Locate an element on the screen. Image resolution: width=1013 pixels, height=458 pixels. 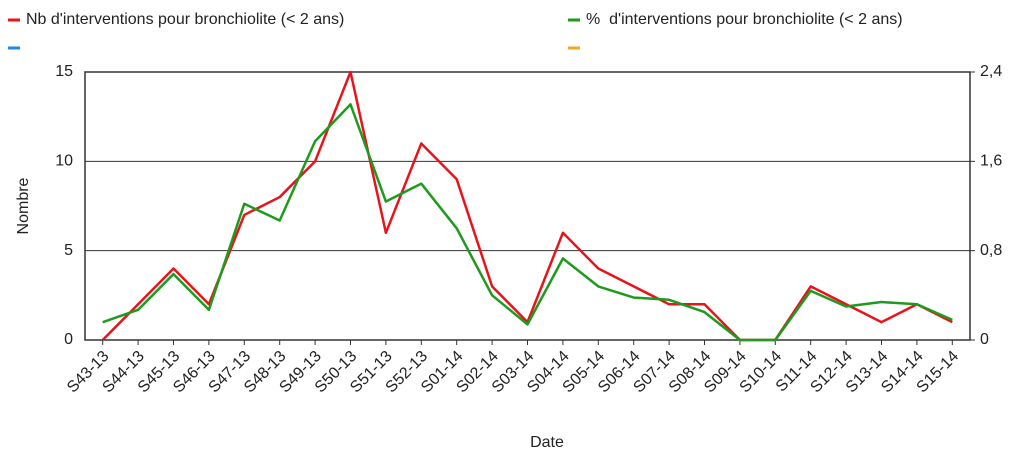
y2-tick-label: 0,8 is located at coordinates (991, 250).